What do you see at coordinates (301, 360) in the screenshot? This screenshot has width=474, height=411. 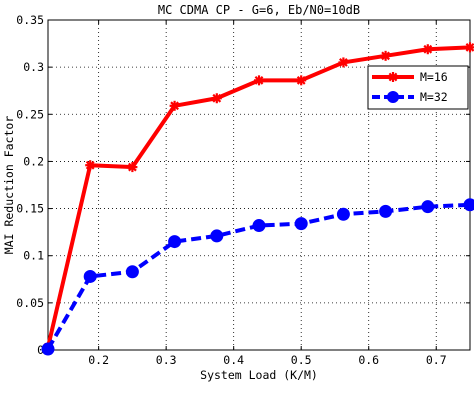 I see `x-tick-label: 0.5` at bounding box center [301, 360].